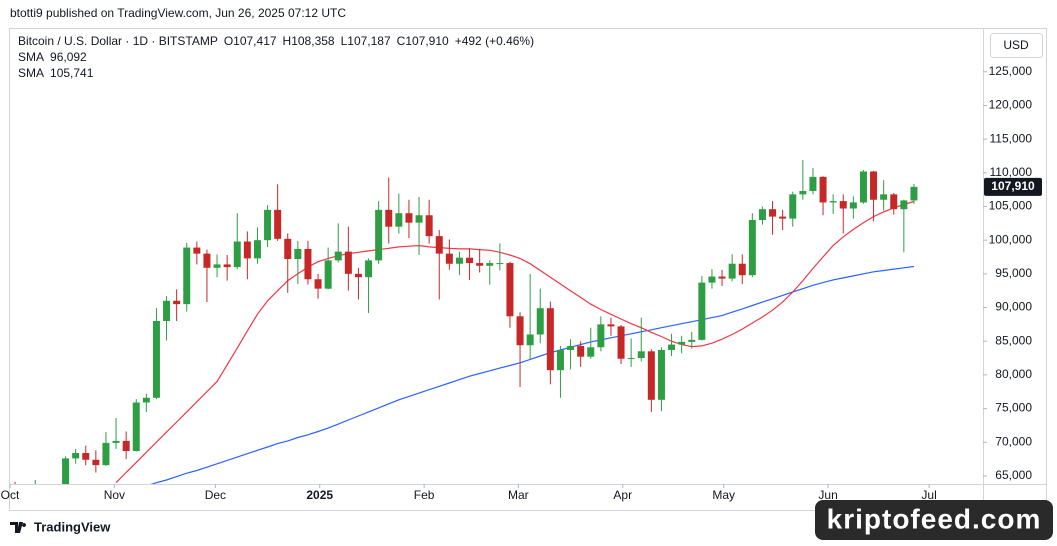  I want to click on y-tick-label: 100,000, so click(1011, 239).